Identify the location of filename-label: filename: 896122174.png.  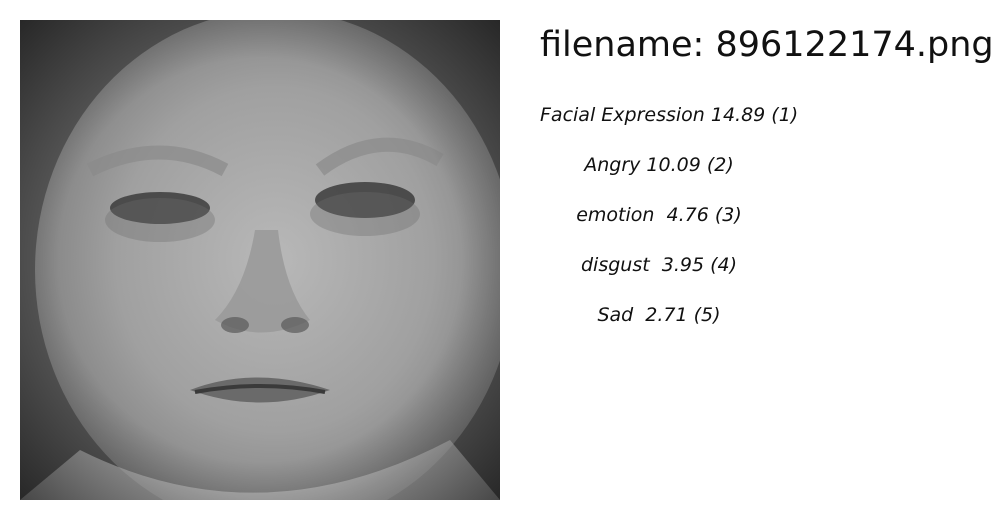
(767, 45).